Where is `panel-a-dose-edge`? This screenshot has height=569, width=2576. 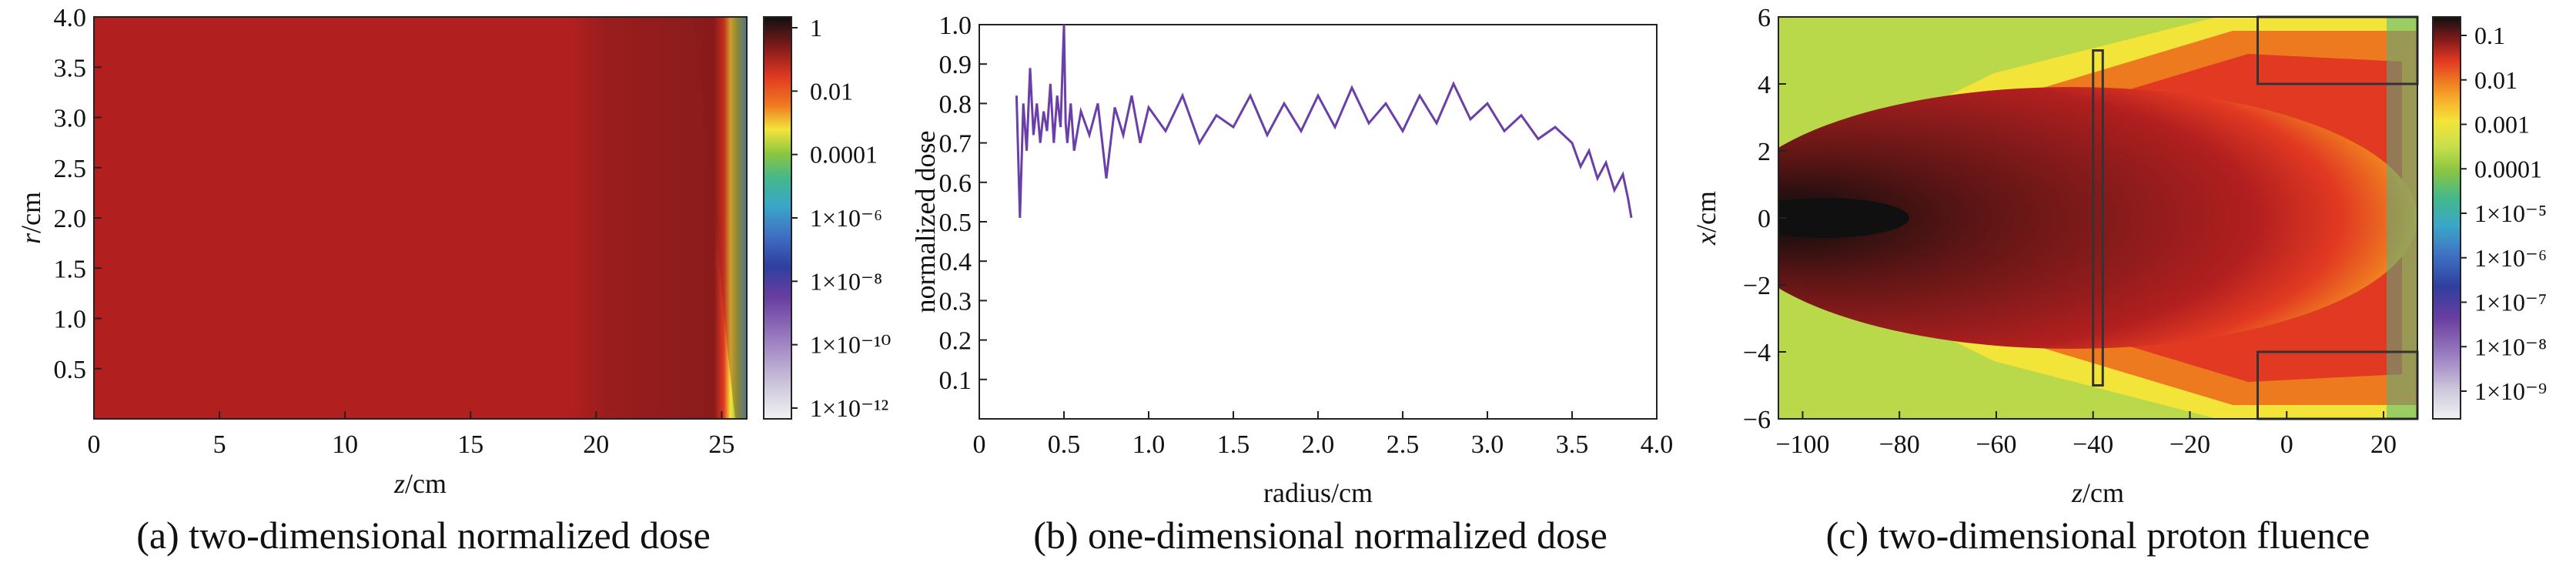
panel-a-dose-edge is located at coordinates (720, 218).